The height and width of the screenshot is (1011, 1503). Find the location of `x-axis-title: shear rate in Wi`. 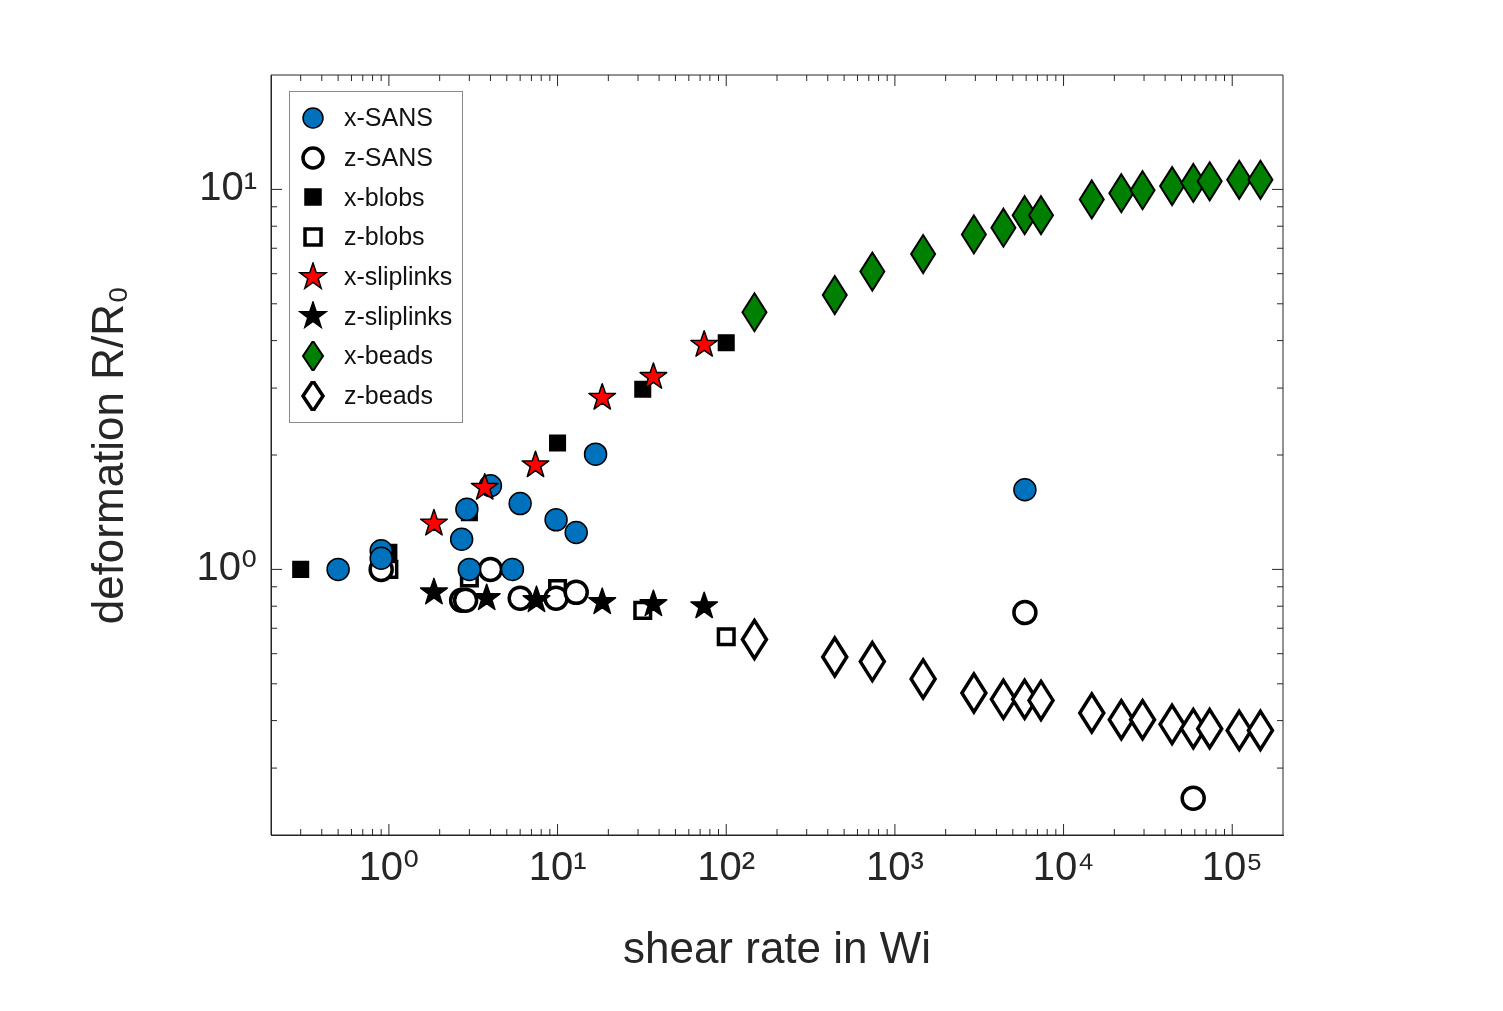

x-axis-title: shear rate in Wi is located at coordinates (777, 947).